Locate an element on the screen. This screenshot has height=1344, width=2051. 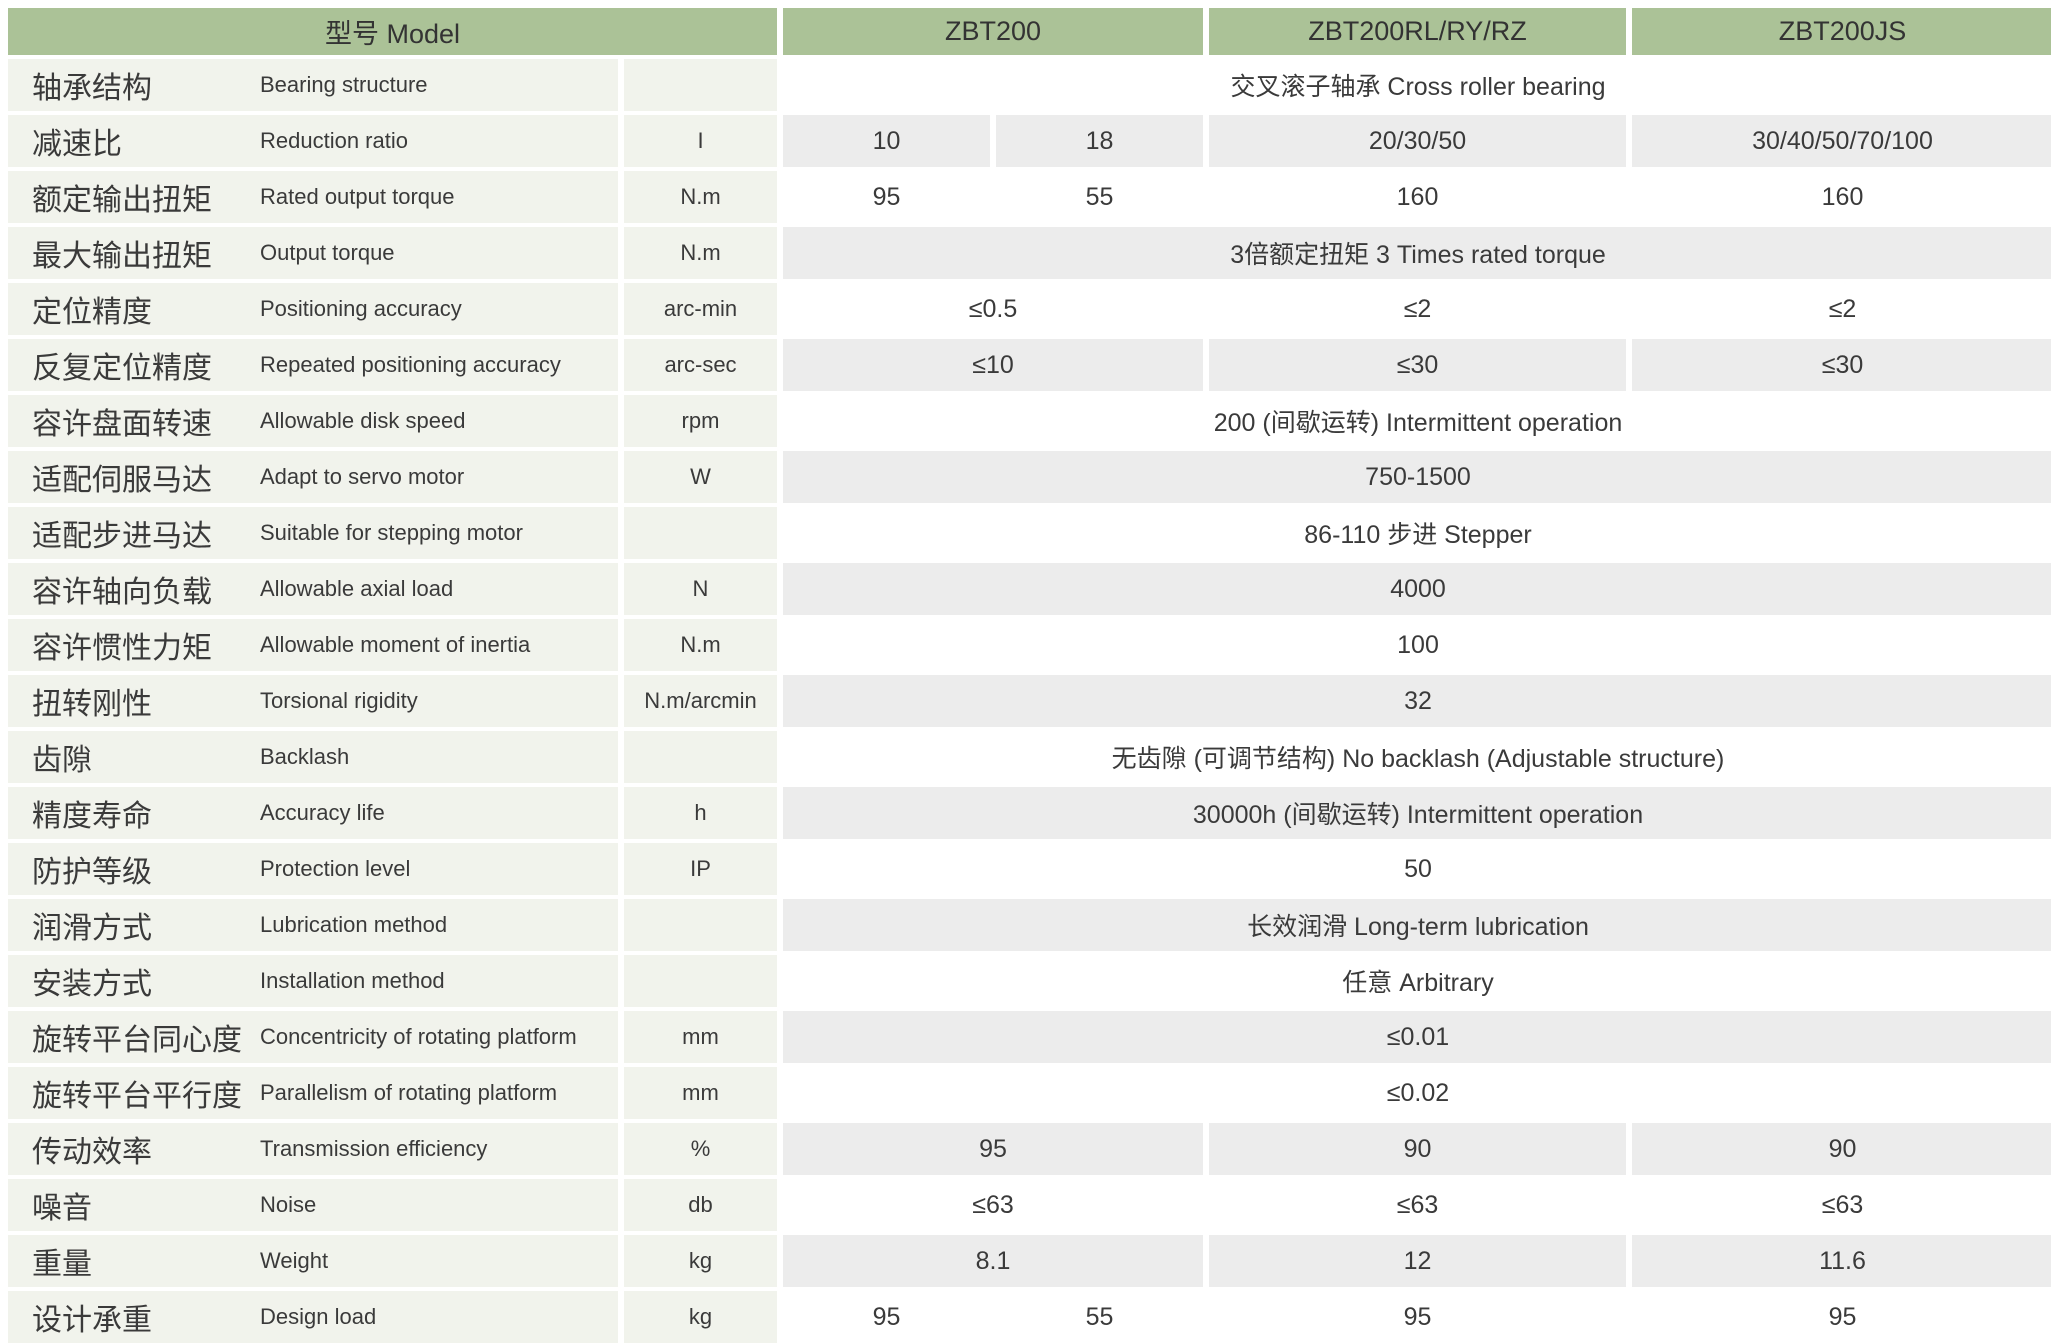
table-row: 设计承重 Design load kg 95 55 95 95 is located at coordinates (1029, 1317).